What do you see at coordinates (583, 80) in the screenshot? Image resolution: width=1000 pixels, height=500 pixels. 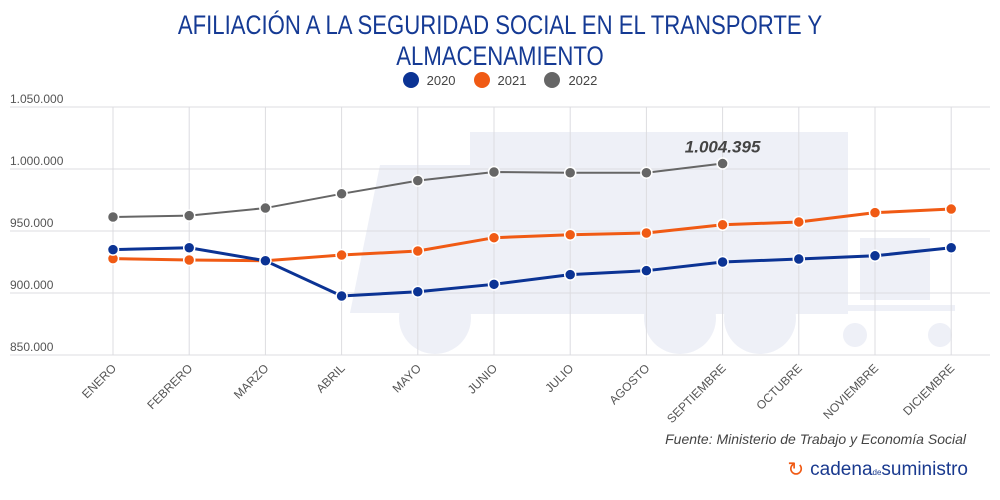 I see `legend-label: 2022` at bounding box center [583, 80].